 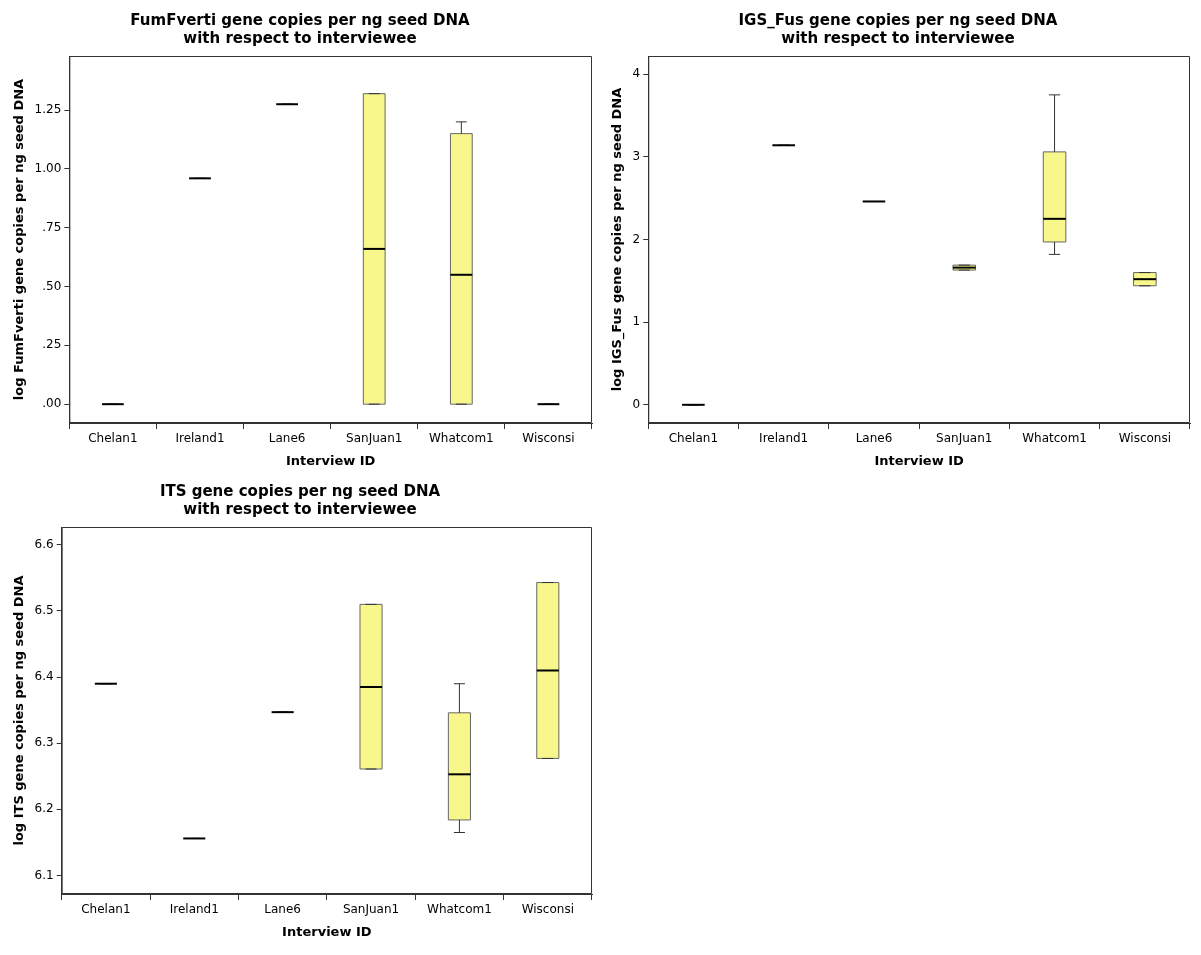 I want to click on y-tick-label: 0, so click(x=636, y=403).